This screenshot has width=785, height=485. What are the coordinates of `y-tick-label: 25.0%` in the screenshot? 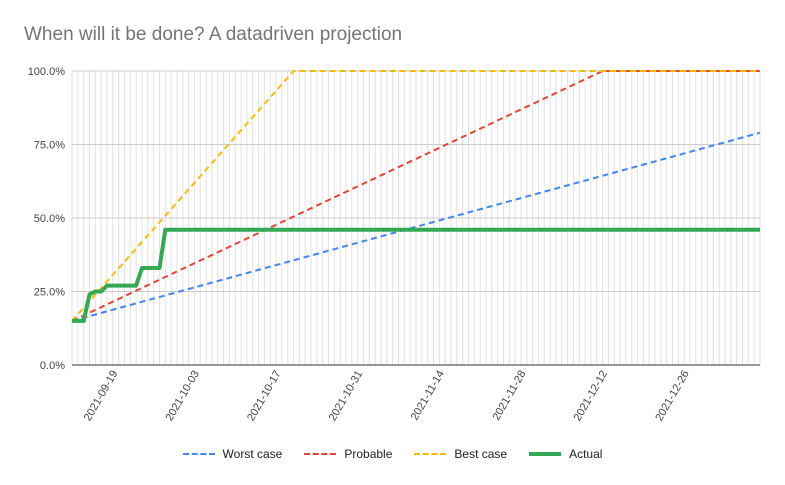 It's located at (49, 293).